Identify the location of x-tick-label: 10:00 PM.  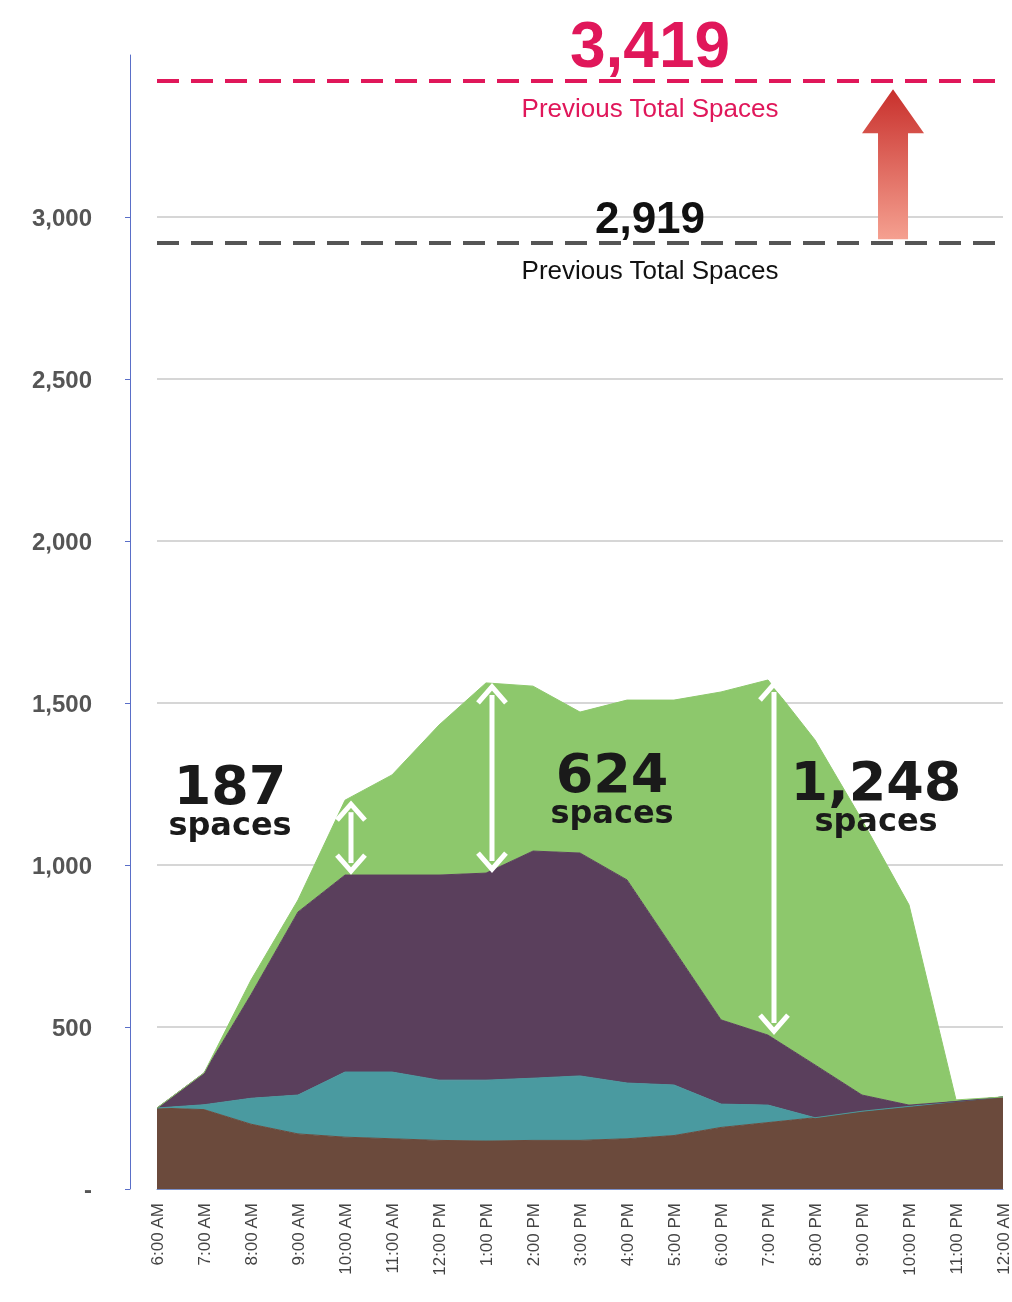
(909, 1239).